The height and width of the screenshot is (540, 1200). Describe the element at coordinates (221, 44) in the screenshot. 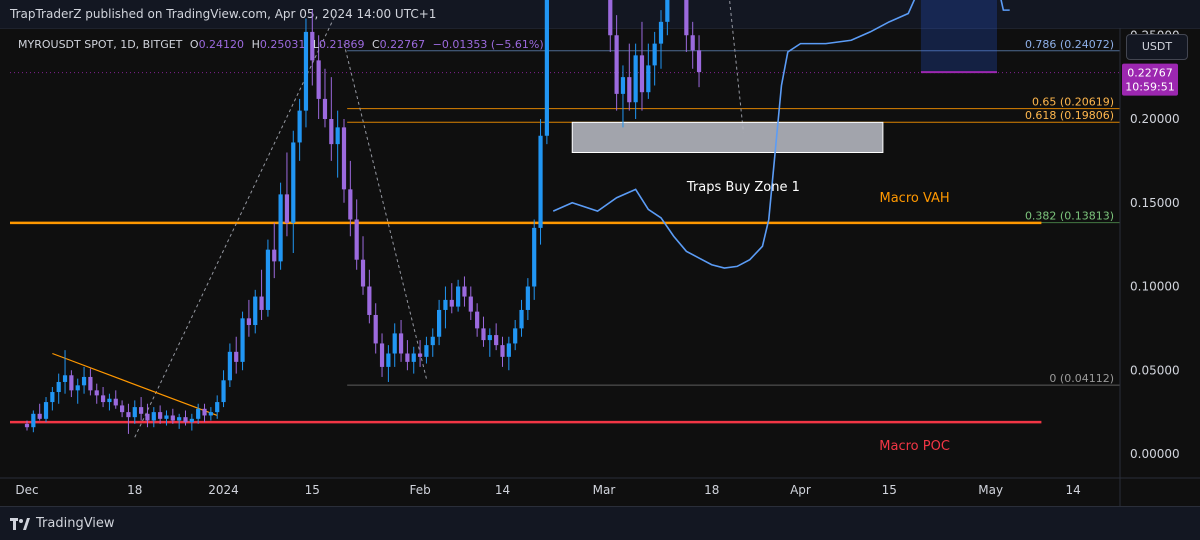

I see `open-value: 0.24120` at that location.